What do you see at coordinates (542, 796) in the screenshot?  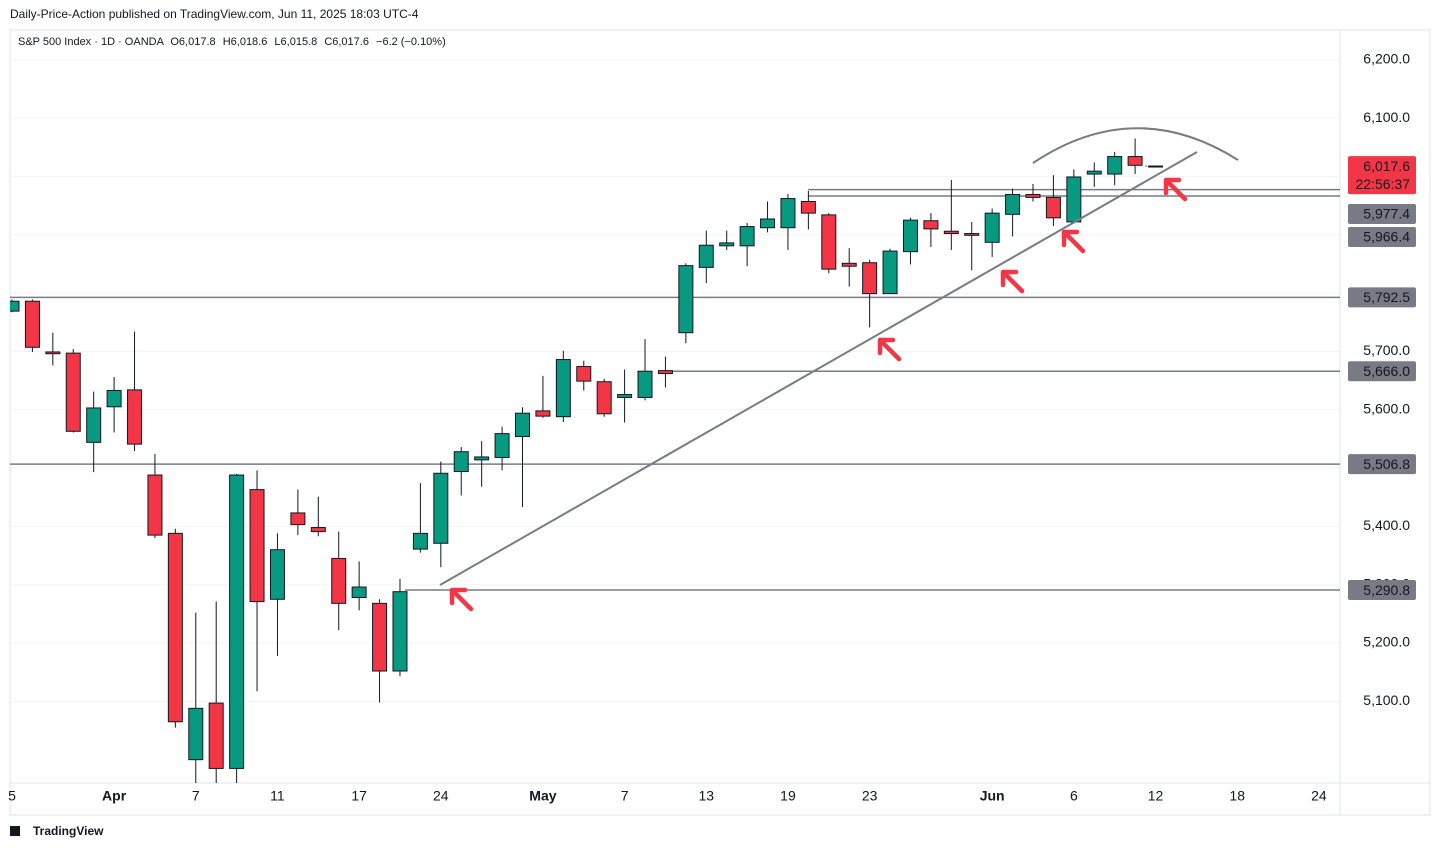 I see `x-tick-label: May` at bounding box center [542, 796].